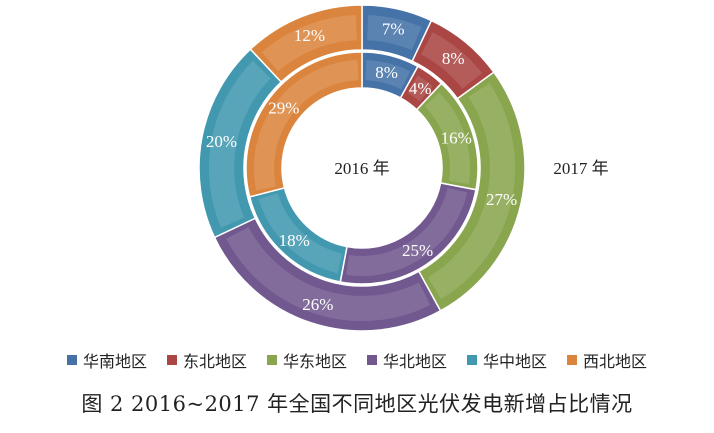  What do you see at coordinates (456, 137) in the screenshot?
I see `inner-slice-label-2: 16%` at bounding box center [456, 137].